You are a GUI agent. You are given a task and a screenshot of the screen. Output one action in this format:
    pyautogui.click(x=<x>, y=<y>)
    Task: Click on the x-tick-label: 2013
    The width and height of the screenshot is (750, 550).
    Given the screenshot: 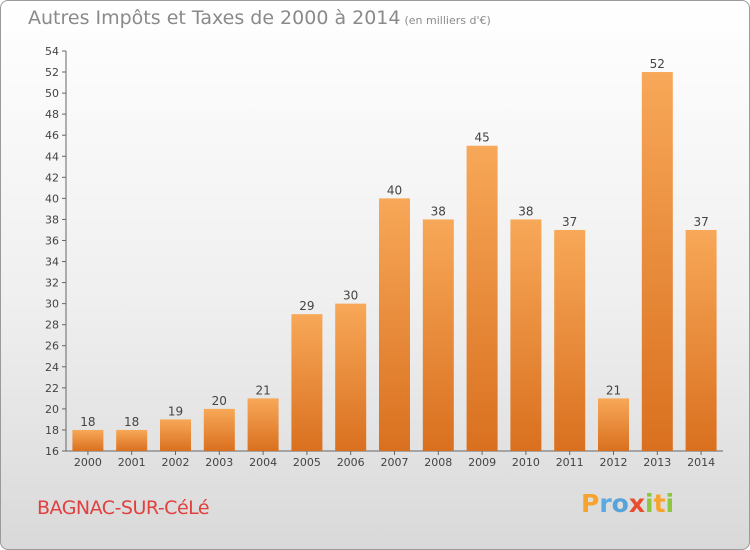 What is the action you would take?
    pyautogui.click(x=657, y=462)
    